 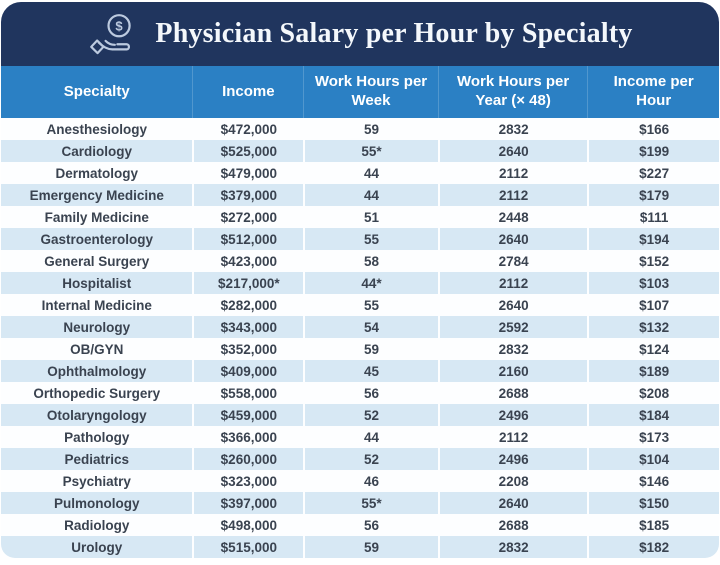 I want to click on cell-specialty: Hospitalist, so click(x=97, y=283).